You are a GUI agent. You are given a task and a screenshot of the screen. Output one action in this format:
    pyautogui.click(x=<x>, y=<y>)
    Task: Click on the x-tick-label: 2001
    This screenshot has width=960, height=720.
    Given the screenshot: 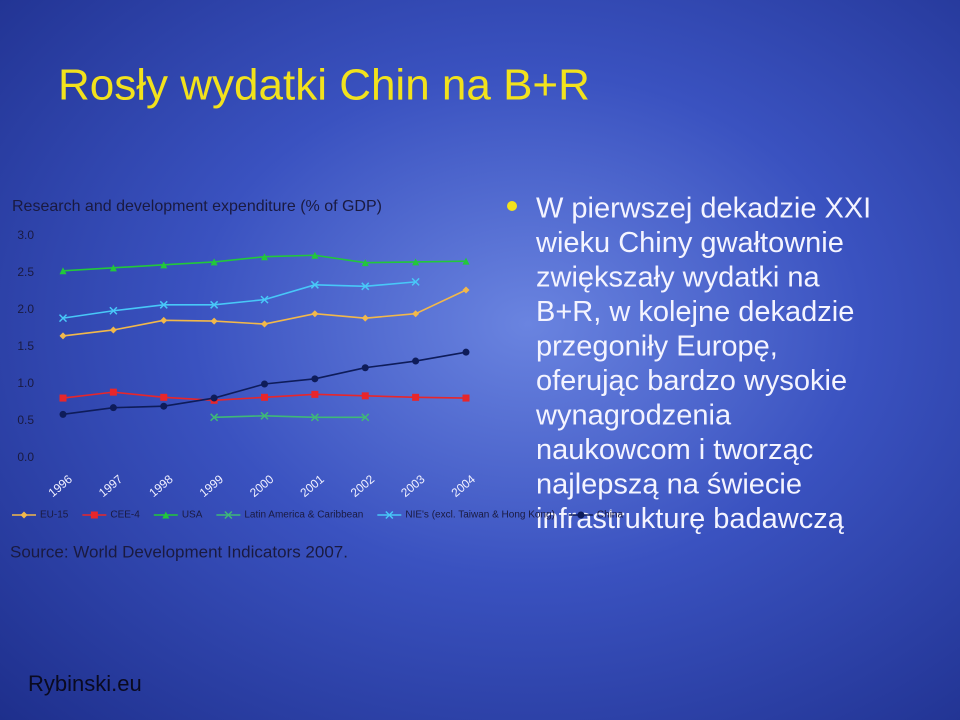 What is the action you would take?
    pyautogui.click(x=312, y=486)
    